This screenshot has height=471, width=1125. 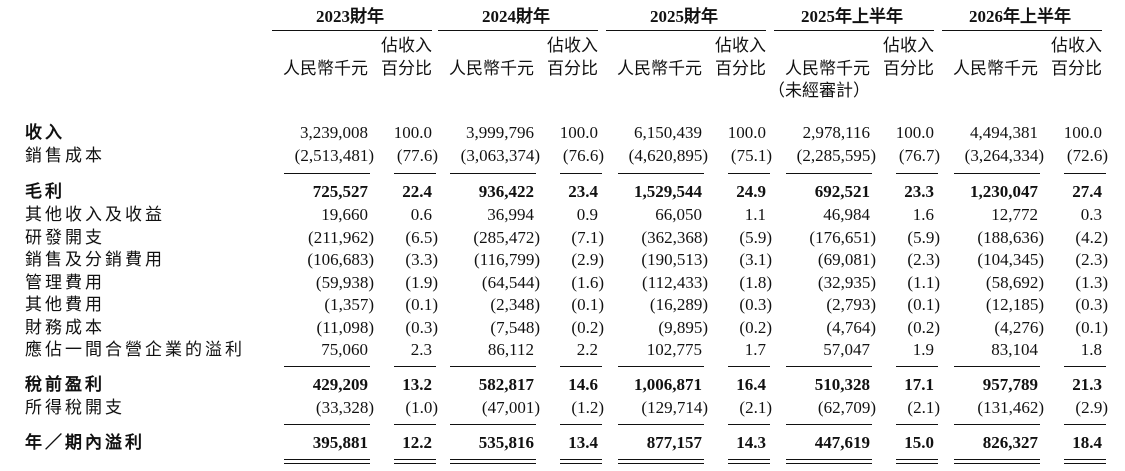 What do you see at coordinates (668, 191) in the screenshot?
I see `amount-cell: 1,529,544` at bounding box center [668, 191].